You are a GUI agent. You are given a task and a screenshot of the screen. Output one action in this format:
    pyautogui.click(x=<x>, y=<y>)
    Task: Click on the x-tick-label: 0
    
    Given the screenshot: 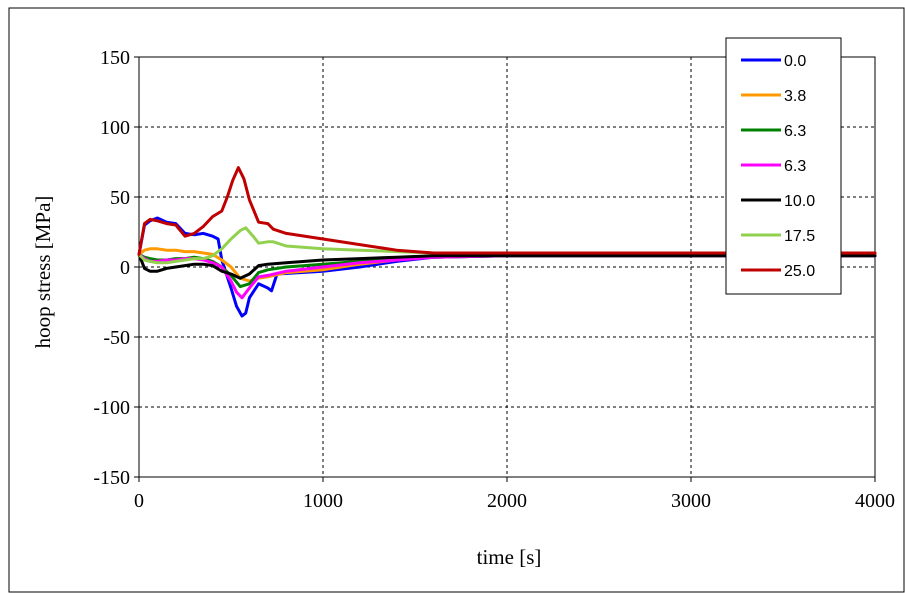 What is the action you would take?
    pyautogui.click(x=139, y=501)
    